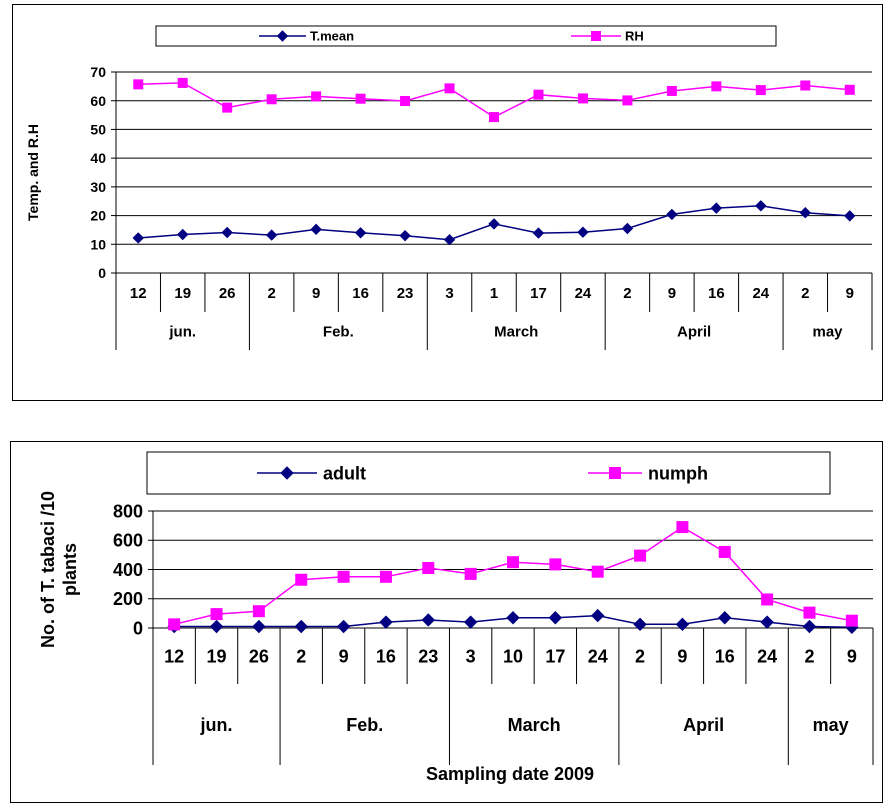  I want to click on chart1-y-tick-label: 30, so click(98, 187).